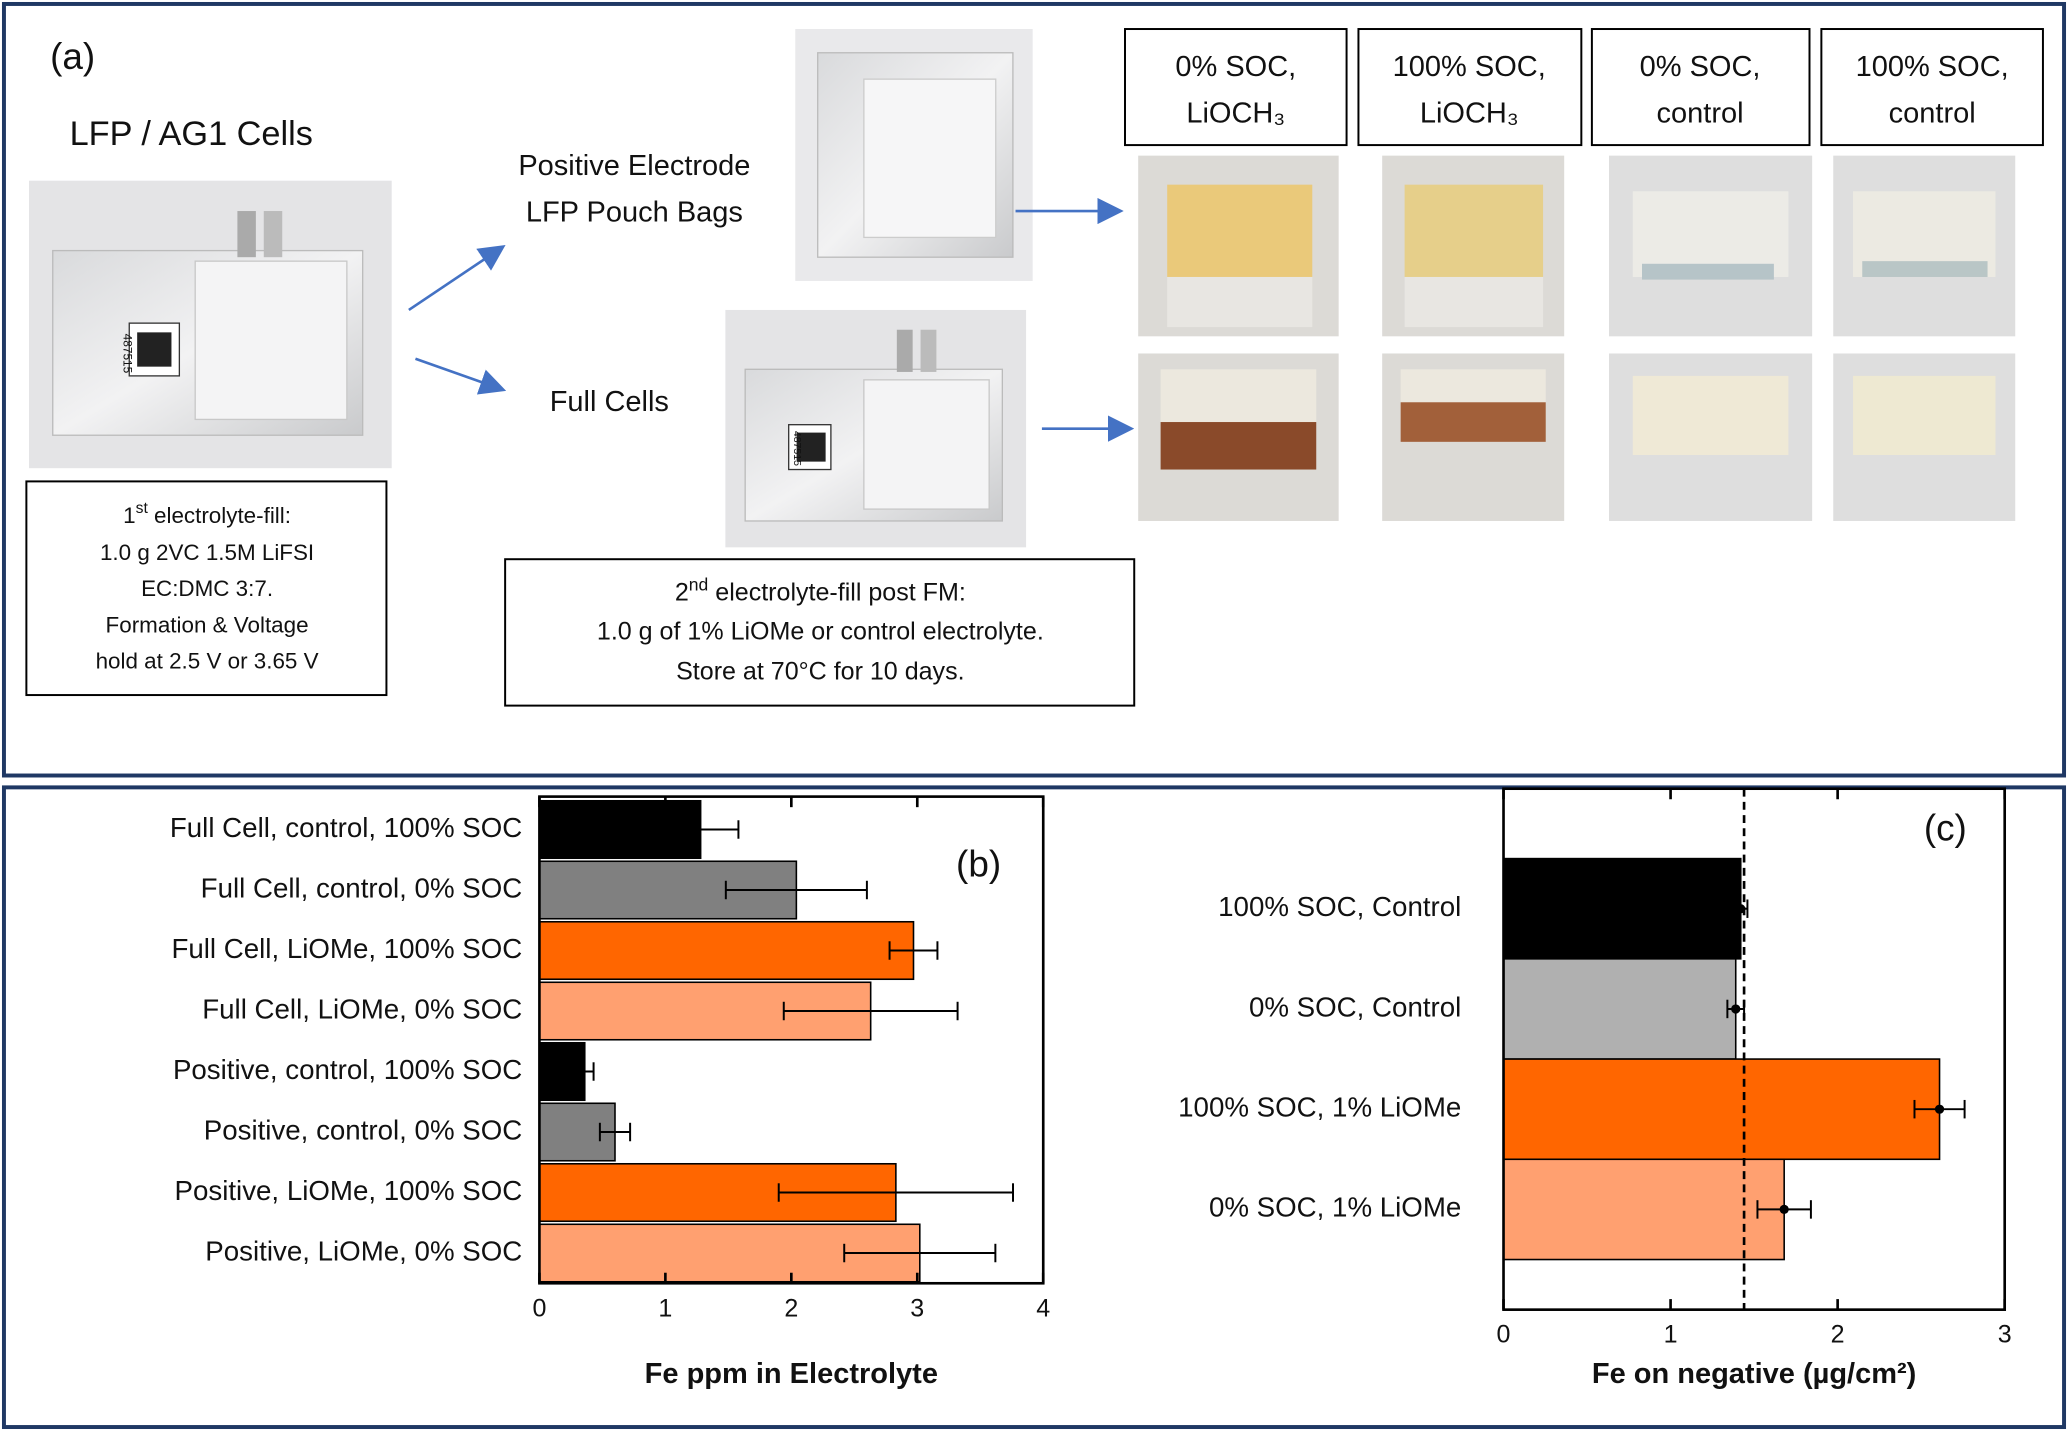  Describe the element at coordinates (1754, 1374) in the screenshot. I see `x-axis-label: Fe on negative (µg/cm²)` at that location.